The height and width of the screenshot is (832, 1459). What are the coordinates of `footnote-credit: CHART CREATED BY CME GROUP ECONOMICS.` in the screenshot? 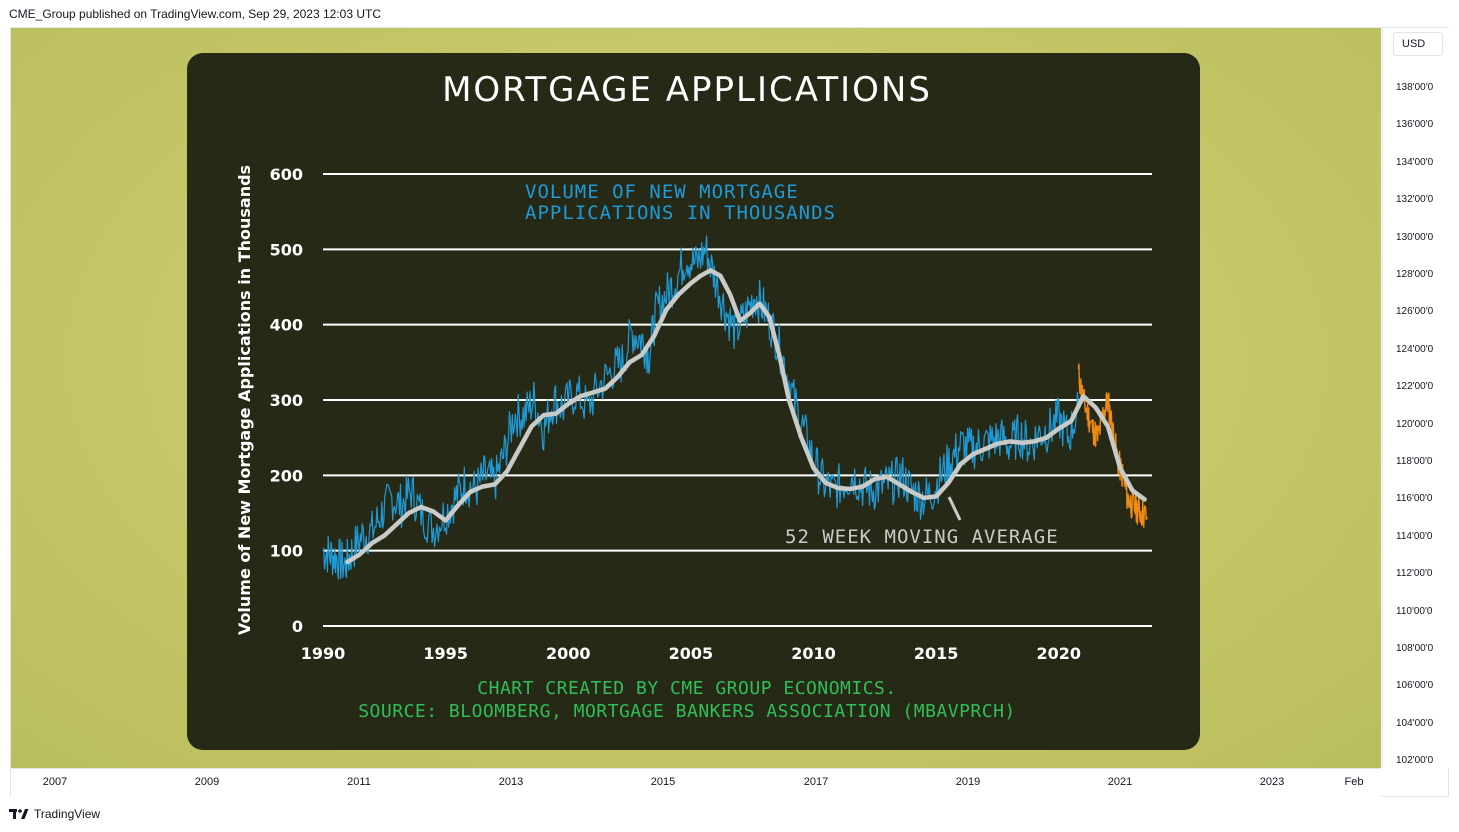 It's located at (687, 688).